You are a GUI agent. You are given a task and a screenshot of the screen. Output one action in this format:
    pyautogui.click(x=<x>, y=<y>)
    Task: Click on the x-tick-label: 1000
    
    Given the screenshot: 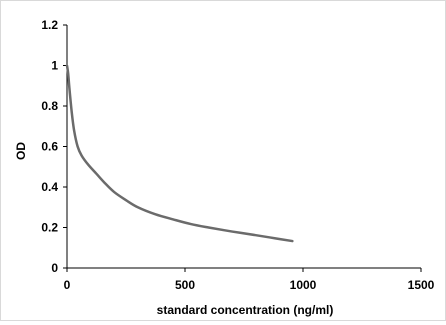 What is the action you would take?
    pyautogui.click(x=303, y=285)
    